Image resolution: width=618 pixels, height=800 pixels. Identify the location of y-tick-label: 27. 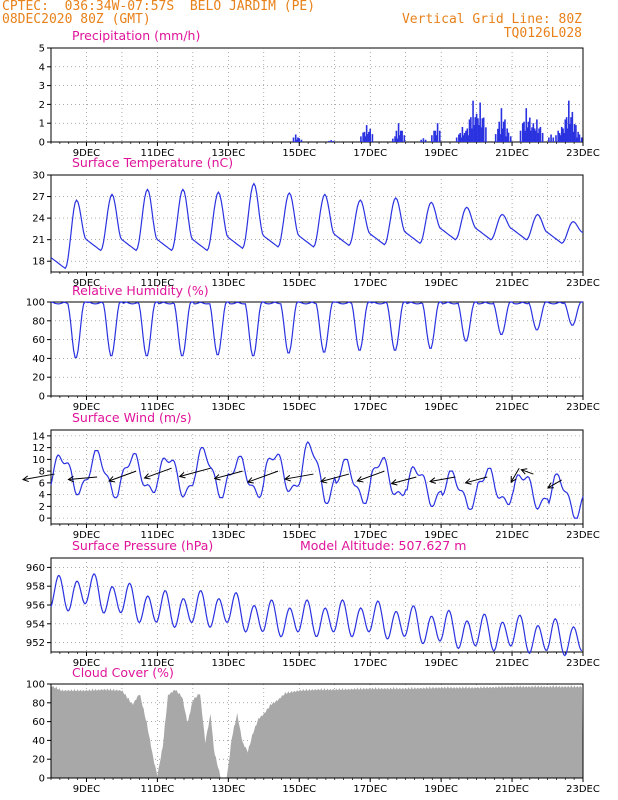
(38, 197).